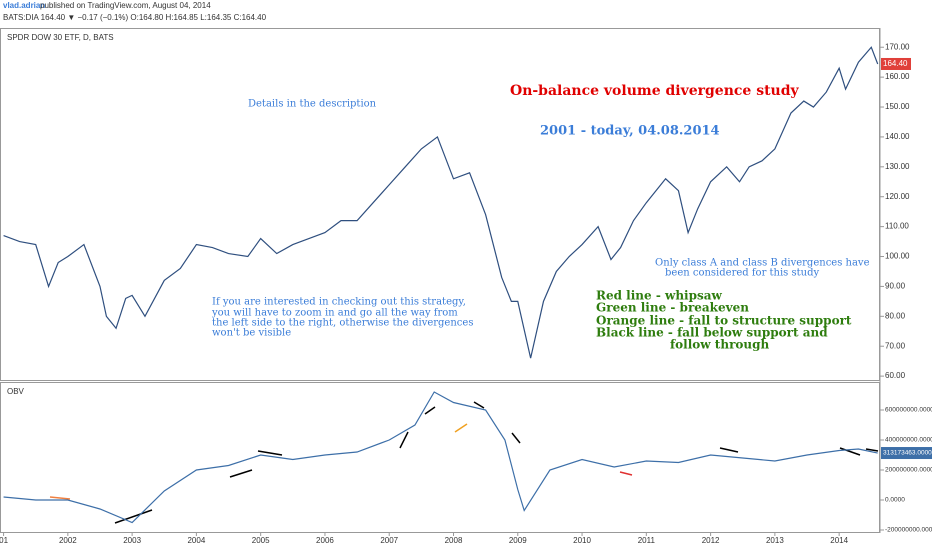 This screenshot has height=550, width=932. What do you see at coordinates (724, 321) in the screenshot?
I see `annotation: Orange line - fall to structure support` at bounding box center [724, 321].